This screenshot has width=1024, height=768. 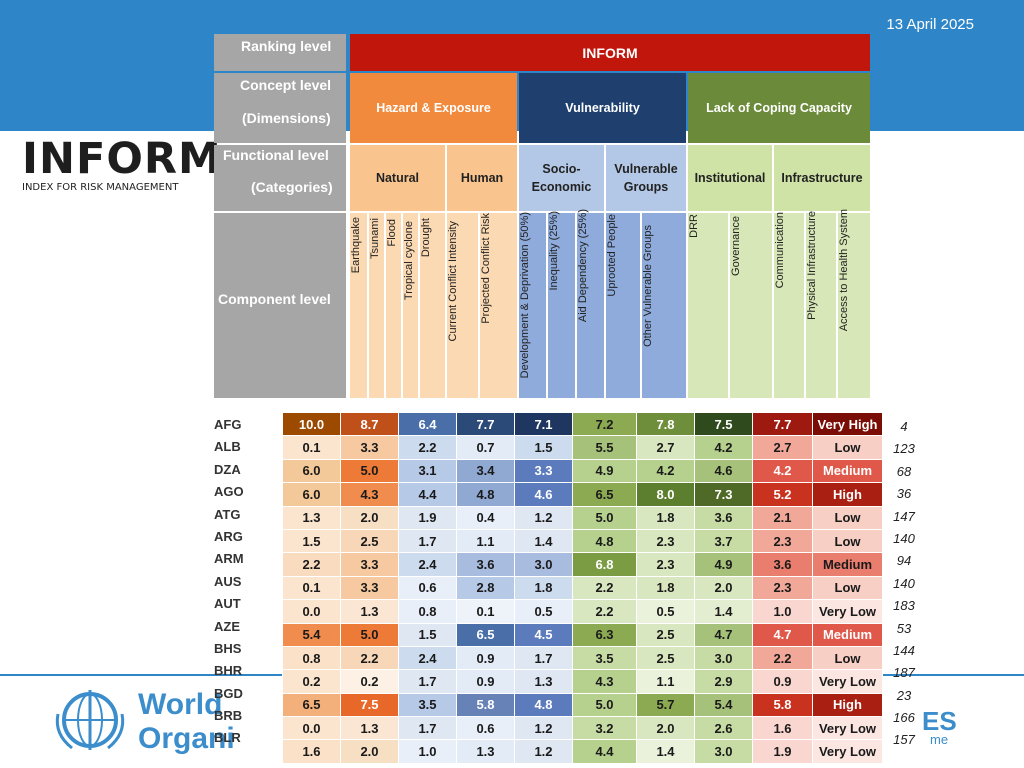 I want to click on rank-value: 187, so click(x=904, y=673).